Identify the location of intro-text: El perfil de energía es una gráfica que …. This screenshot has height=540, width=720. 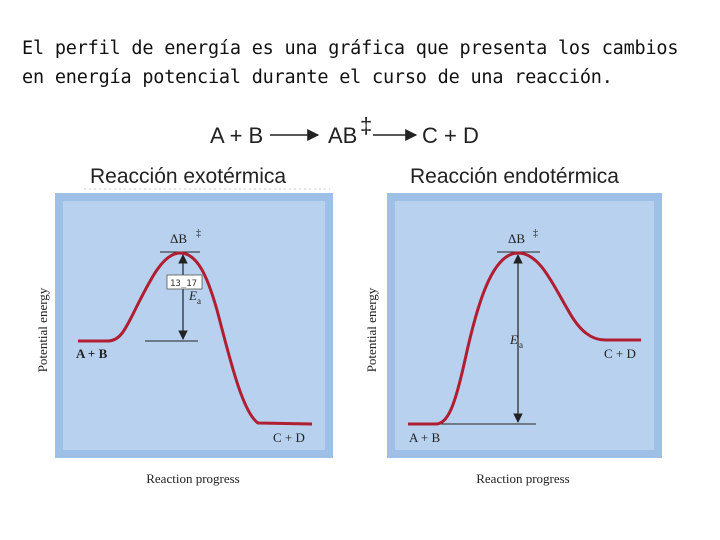
(367, 63).